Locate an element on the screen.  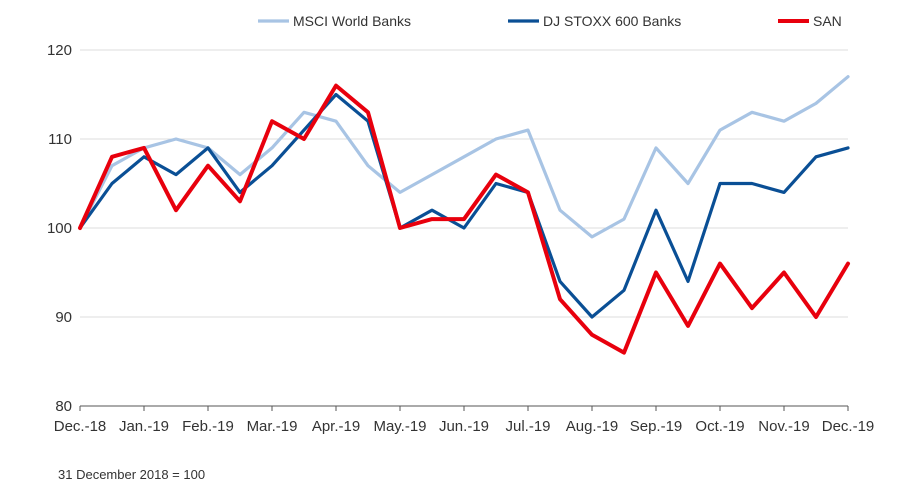
x-tick-label: Nov.-19 is located at coordinates (783, 426).